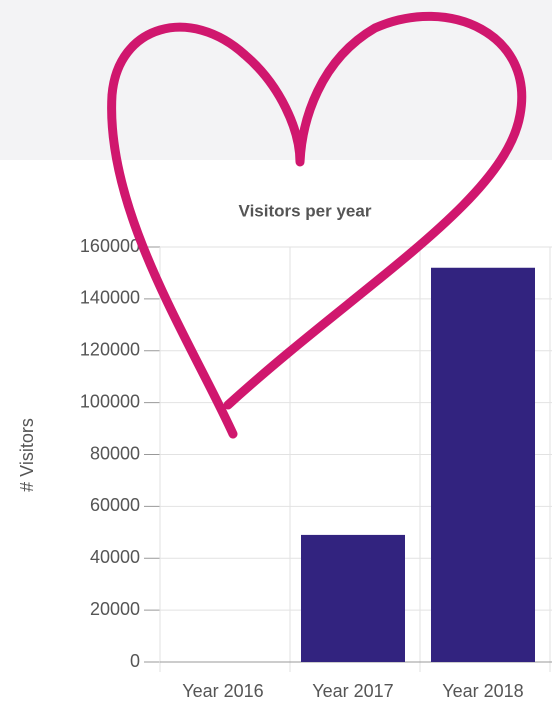 The image size is (552, 713). Describe the element at coordinates (110, 298) in the screenshot. I see `y-tick-label: 140000` at that location.